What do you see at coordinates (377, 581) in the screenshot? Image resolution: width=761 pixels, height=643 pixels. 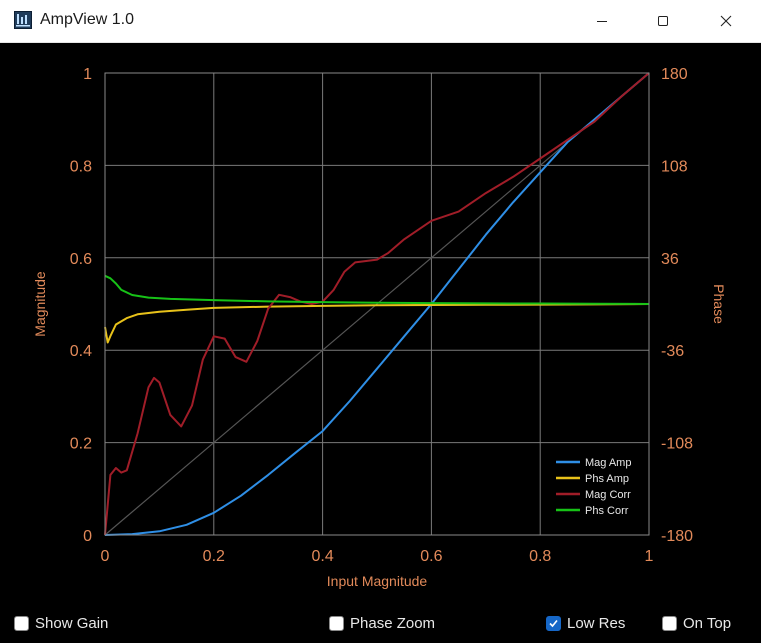 I see `x-axis-label: Input Magnitude` at bounding box center [377, 581].